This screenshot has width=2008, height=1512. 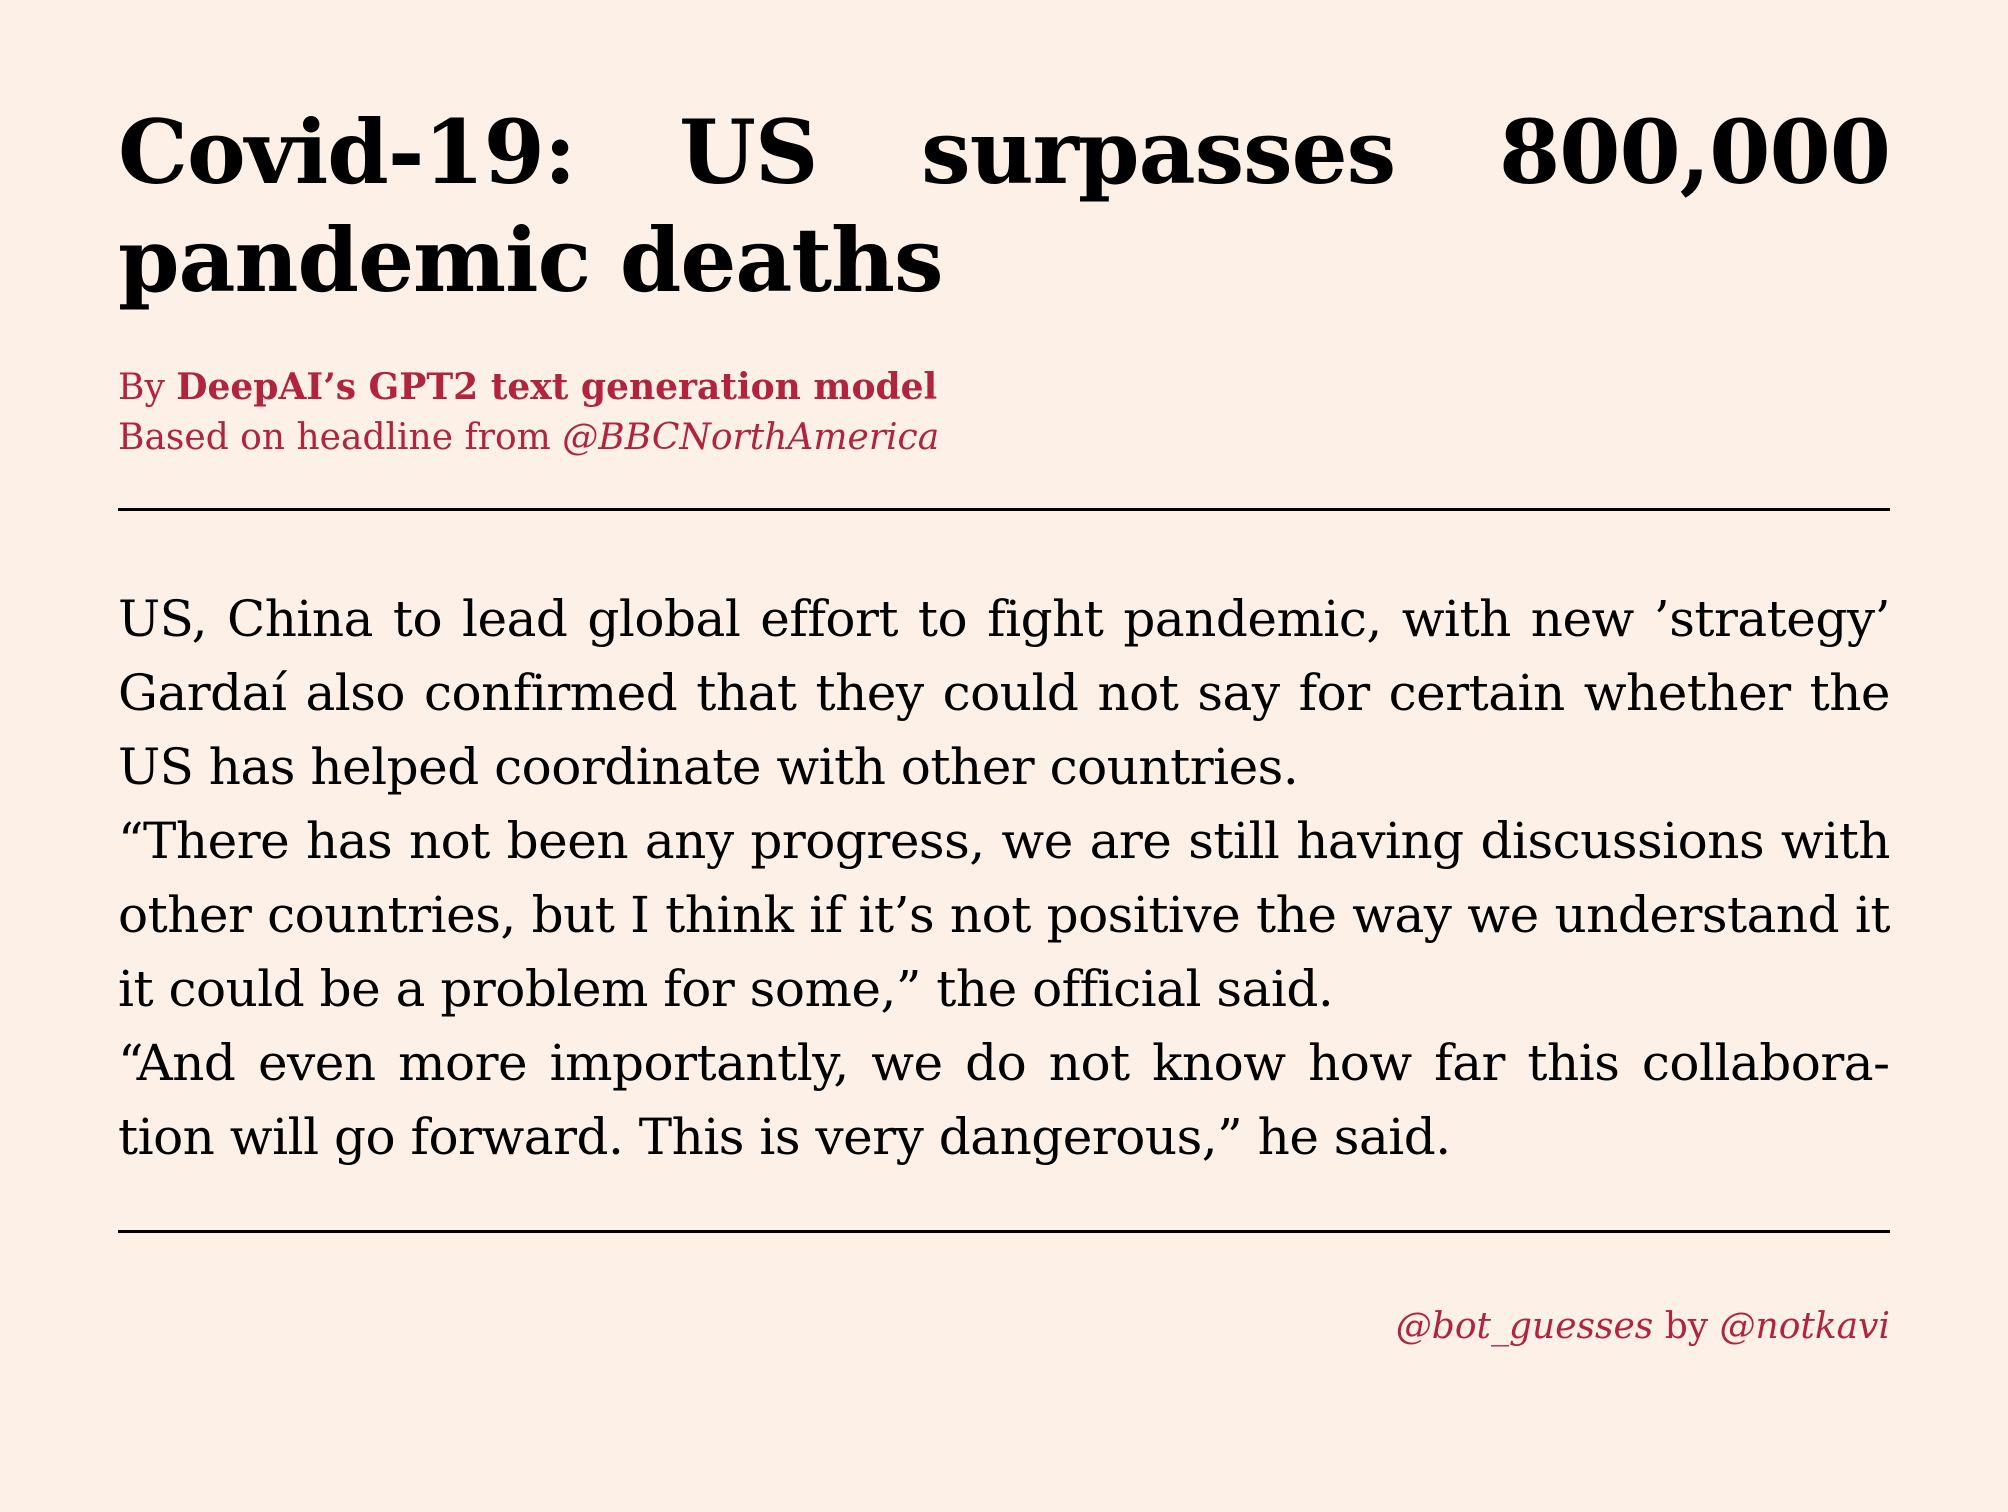 What do you see at coordinates (1004, 438) in the screenshot?
I see `byline-source-line: Based on headline from @BBCNorthAmerica` at bounding box center [1004, 438].